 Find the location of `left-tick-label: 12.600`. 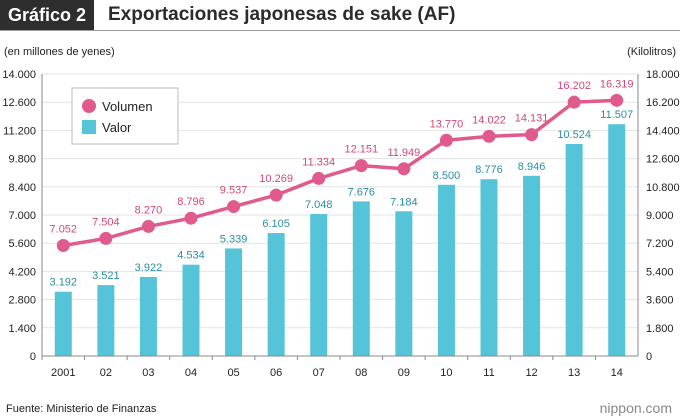

left-tick-label: 12.600 is located at coordinates (19, 103).